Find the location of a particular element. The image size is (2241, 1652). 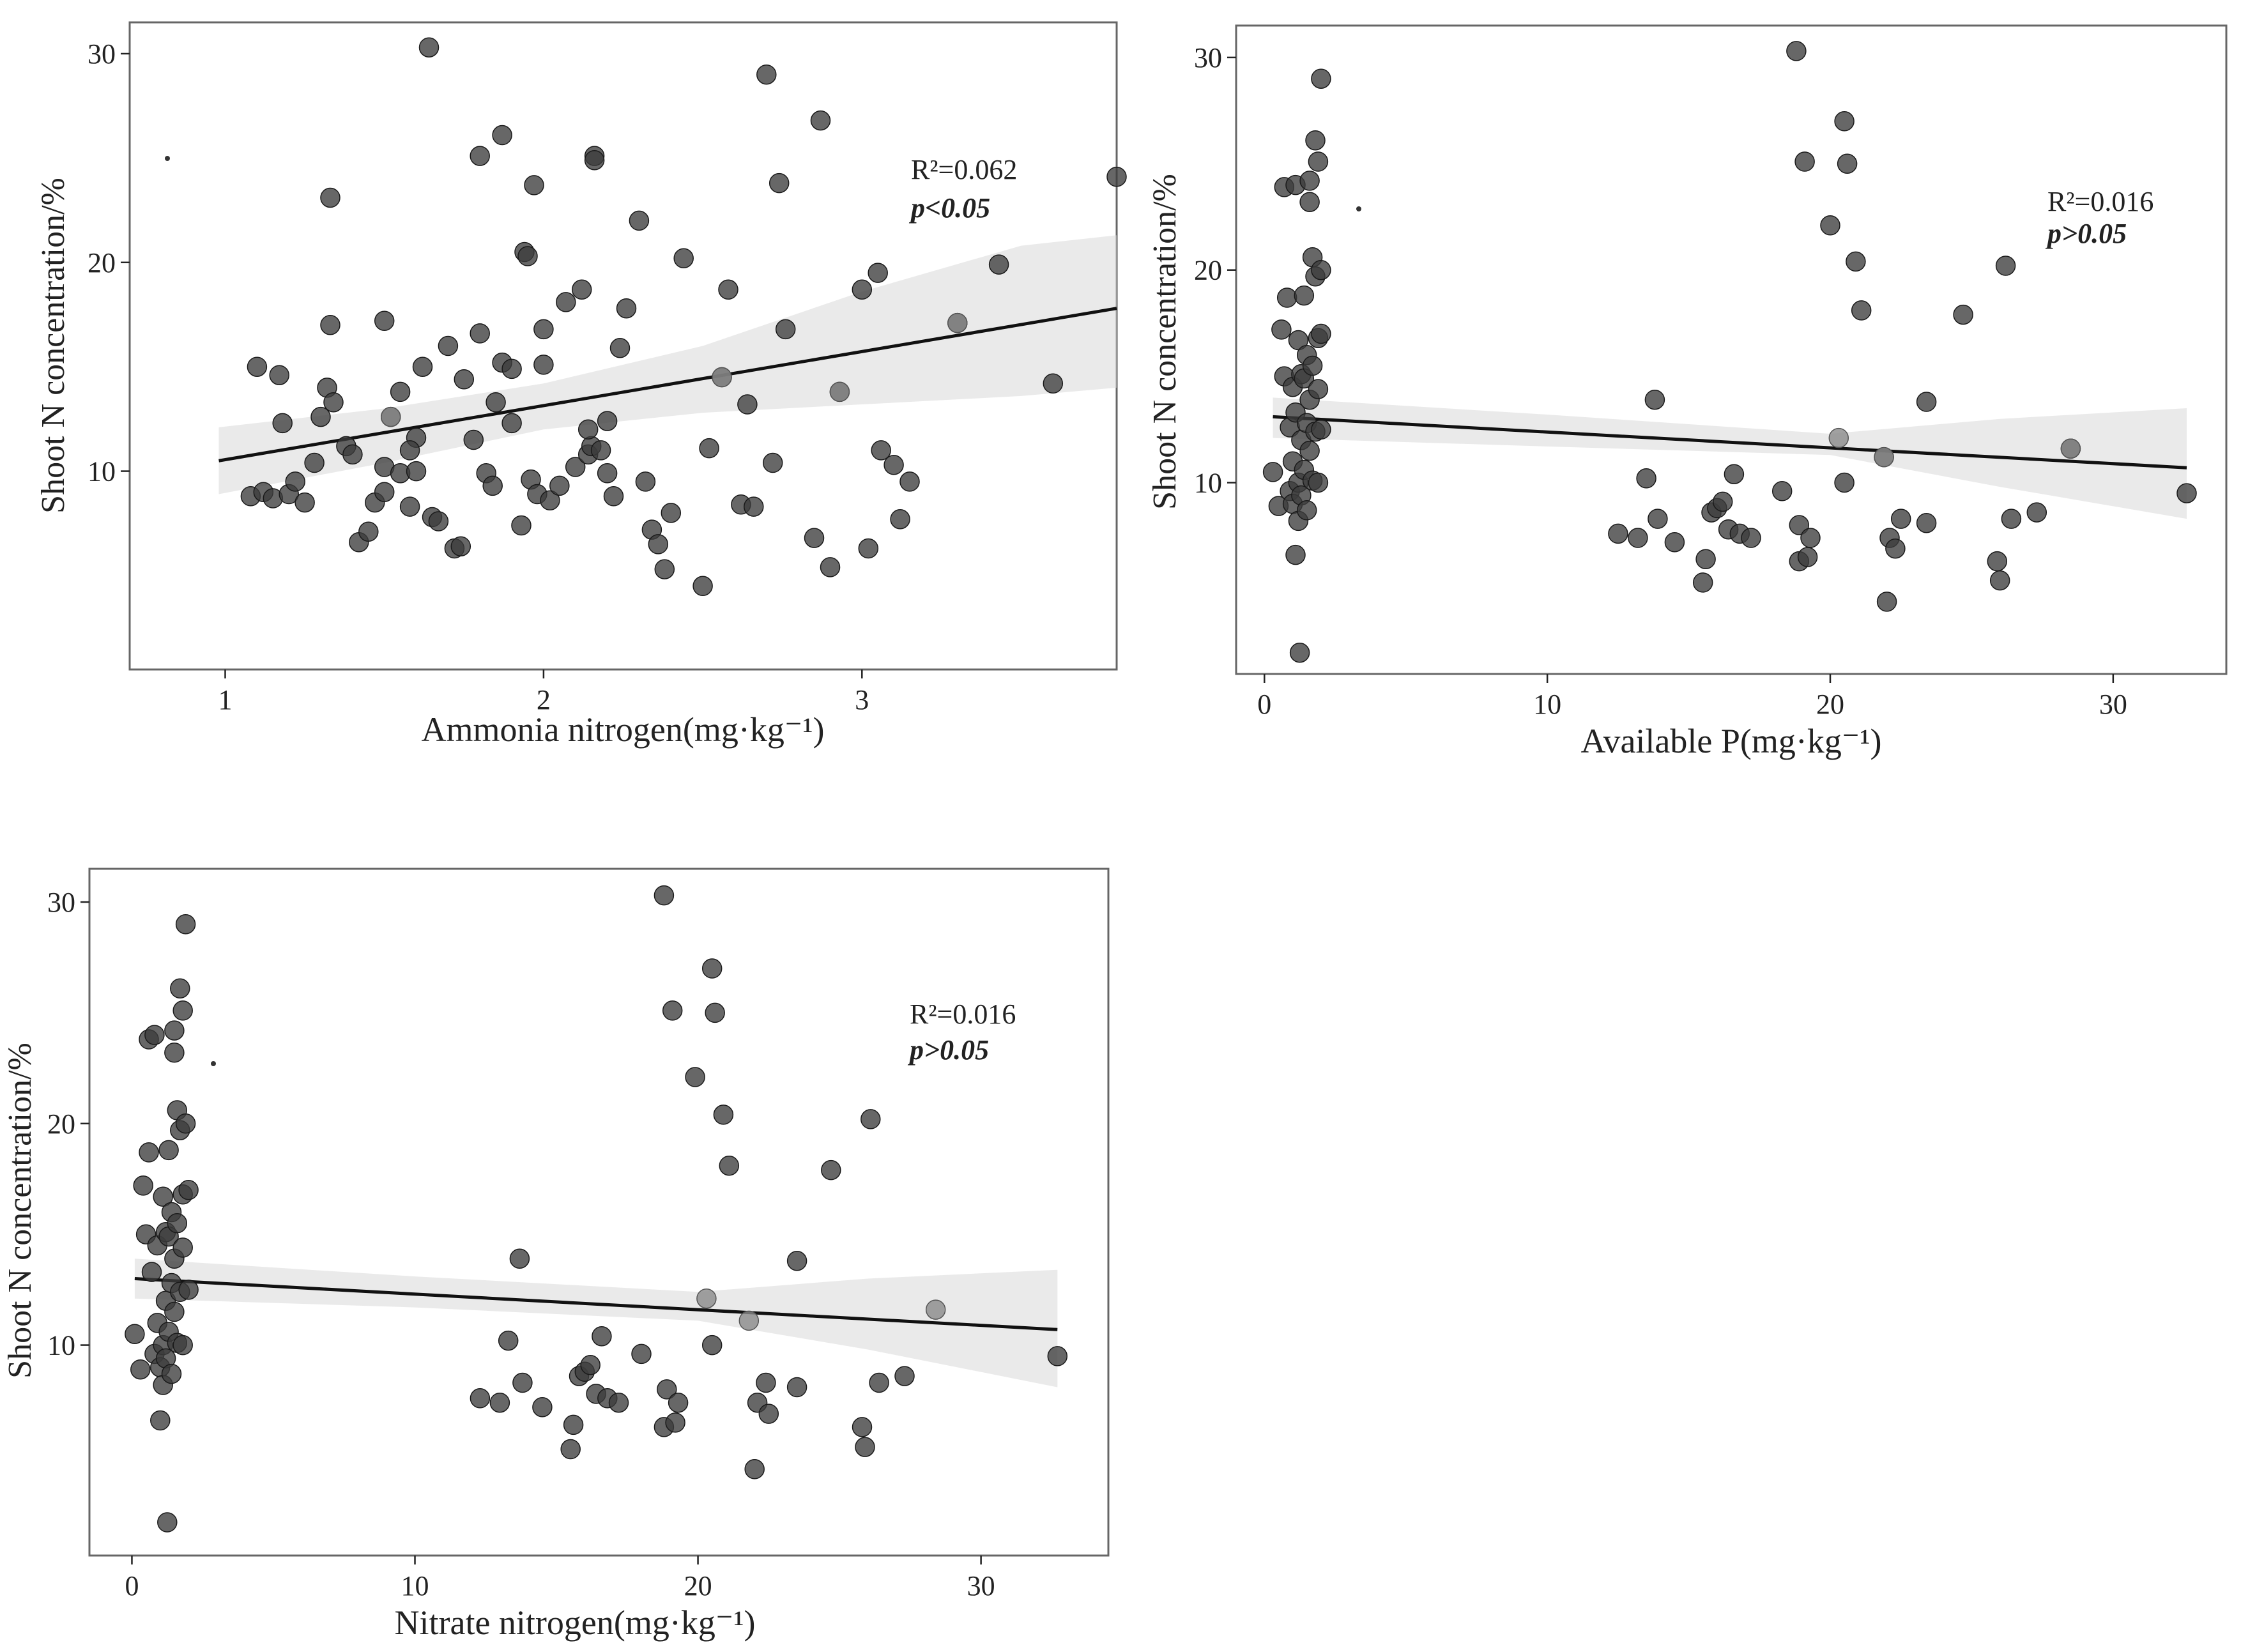

p-value-label: p>0.05 is located at coordinates (948, 1050).